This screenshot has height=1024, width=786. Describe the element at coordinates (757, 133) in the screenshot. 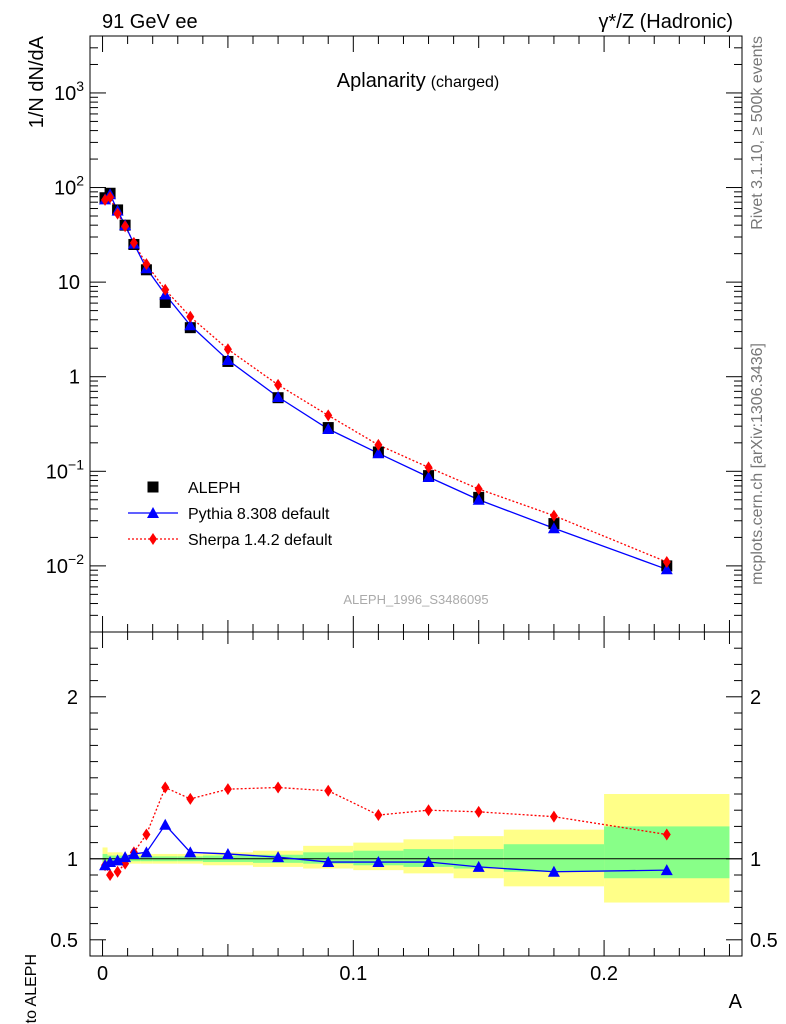

I see `rivet-label: Rivet 3.1.10, ≥ 500k events` at that location.